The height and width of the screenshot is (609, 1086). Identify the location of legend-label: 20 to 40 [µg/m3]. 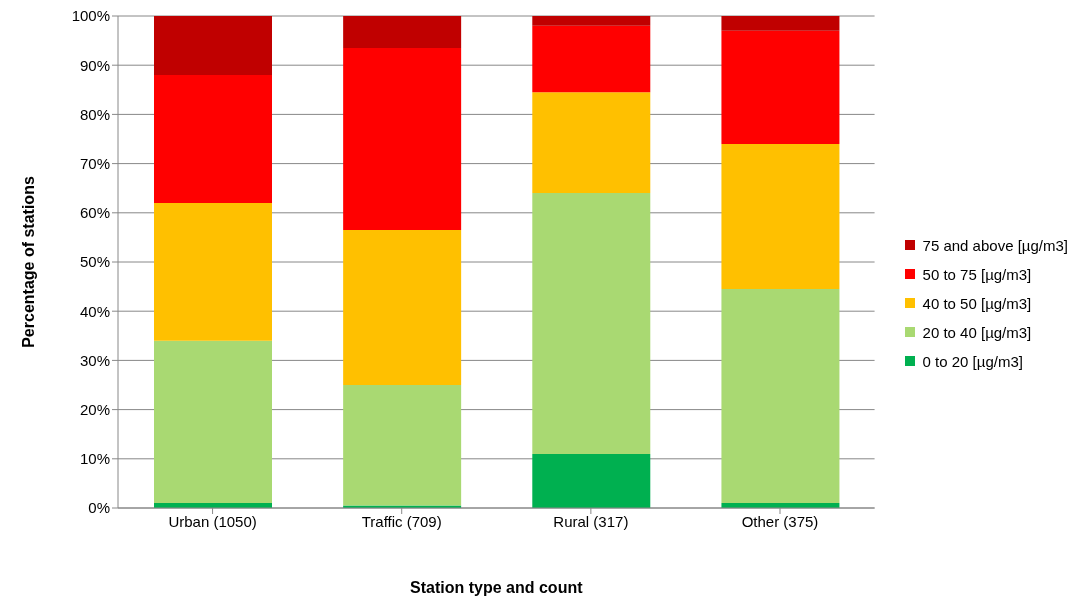
(977, 332).